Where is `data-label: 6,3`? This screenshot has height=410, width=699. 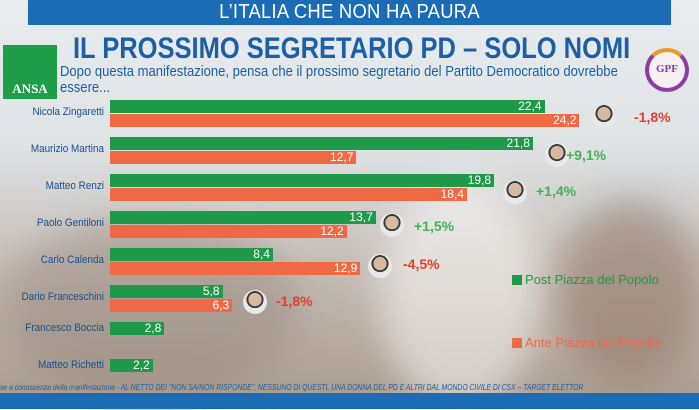
data-label: 6,3 is located at coordinates (221, 305).